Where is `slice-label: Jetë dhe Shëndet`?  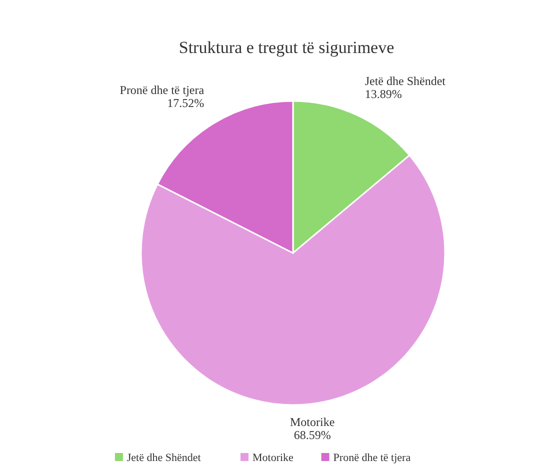 slice-label: Jetë dhe Shëndet is located at coordinates (405, 81).